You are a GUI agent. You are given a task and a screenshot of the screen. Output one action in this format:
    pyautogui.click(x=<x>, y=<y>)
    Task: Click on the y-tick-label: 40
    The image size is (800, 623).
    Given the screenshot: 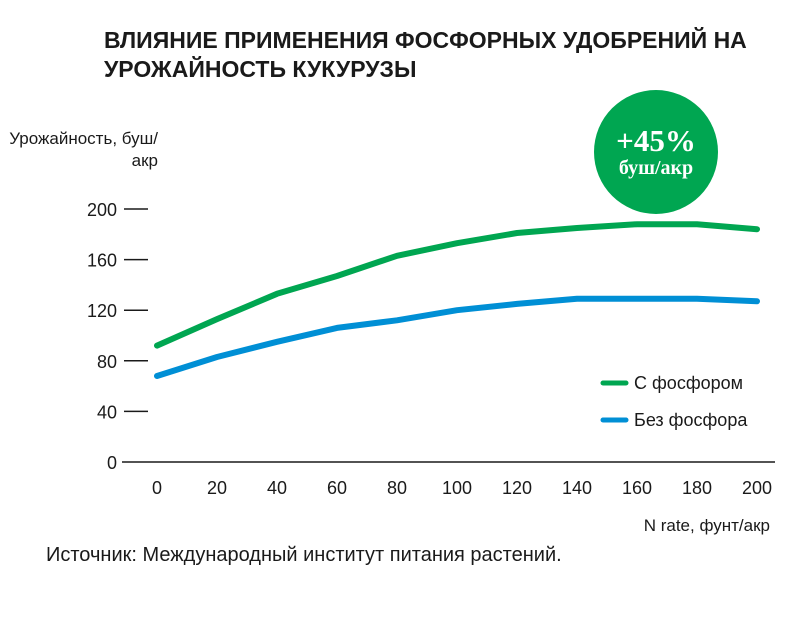 What is the action you would take?
    pyautogui.click(x=107, y=412)
    